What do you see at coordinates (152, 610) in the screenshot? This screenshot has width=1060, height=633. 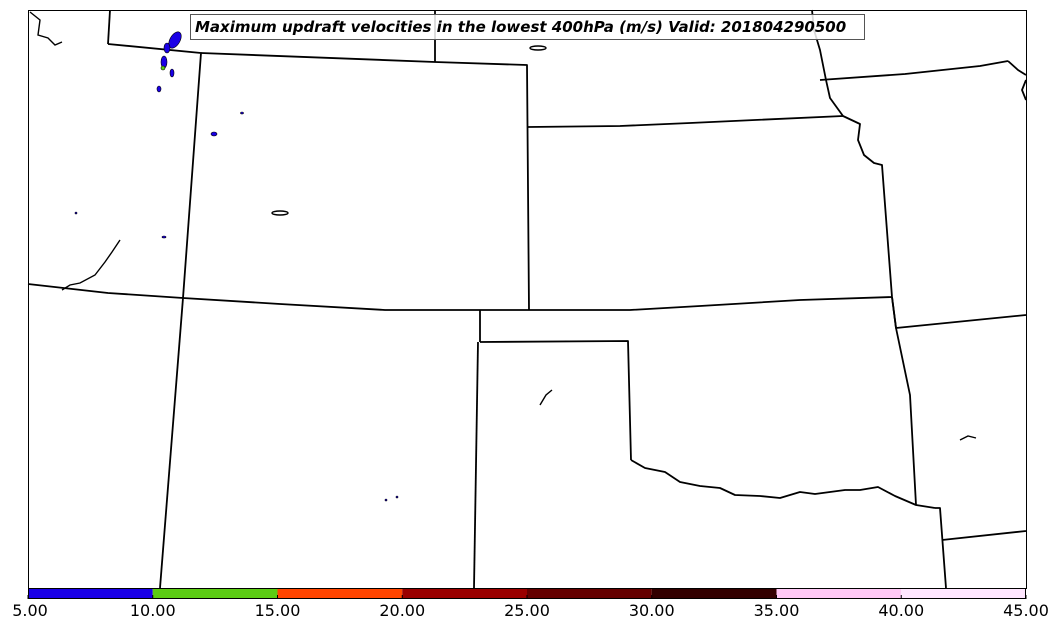 I see `colorbar-tick-label: 10.00` at bounding box center [152, 610].